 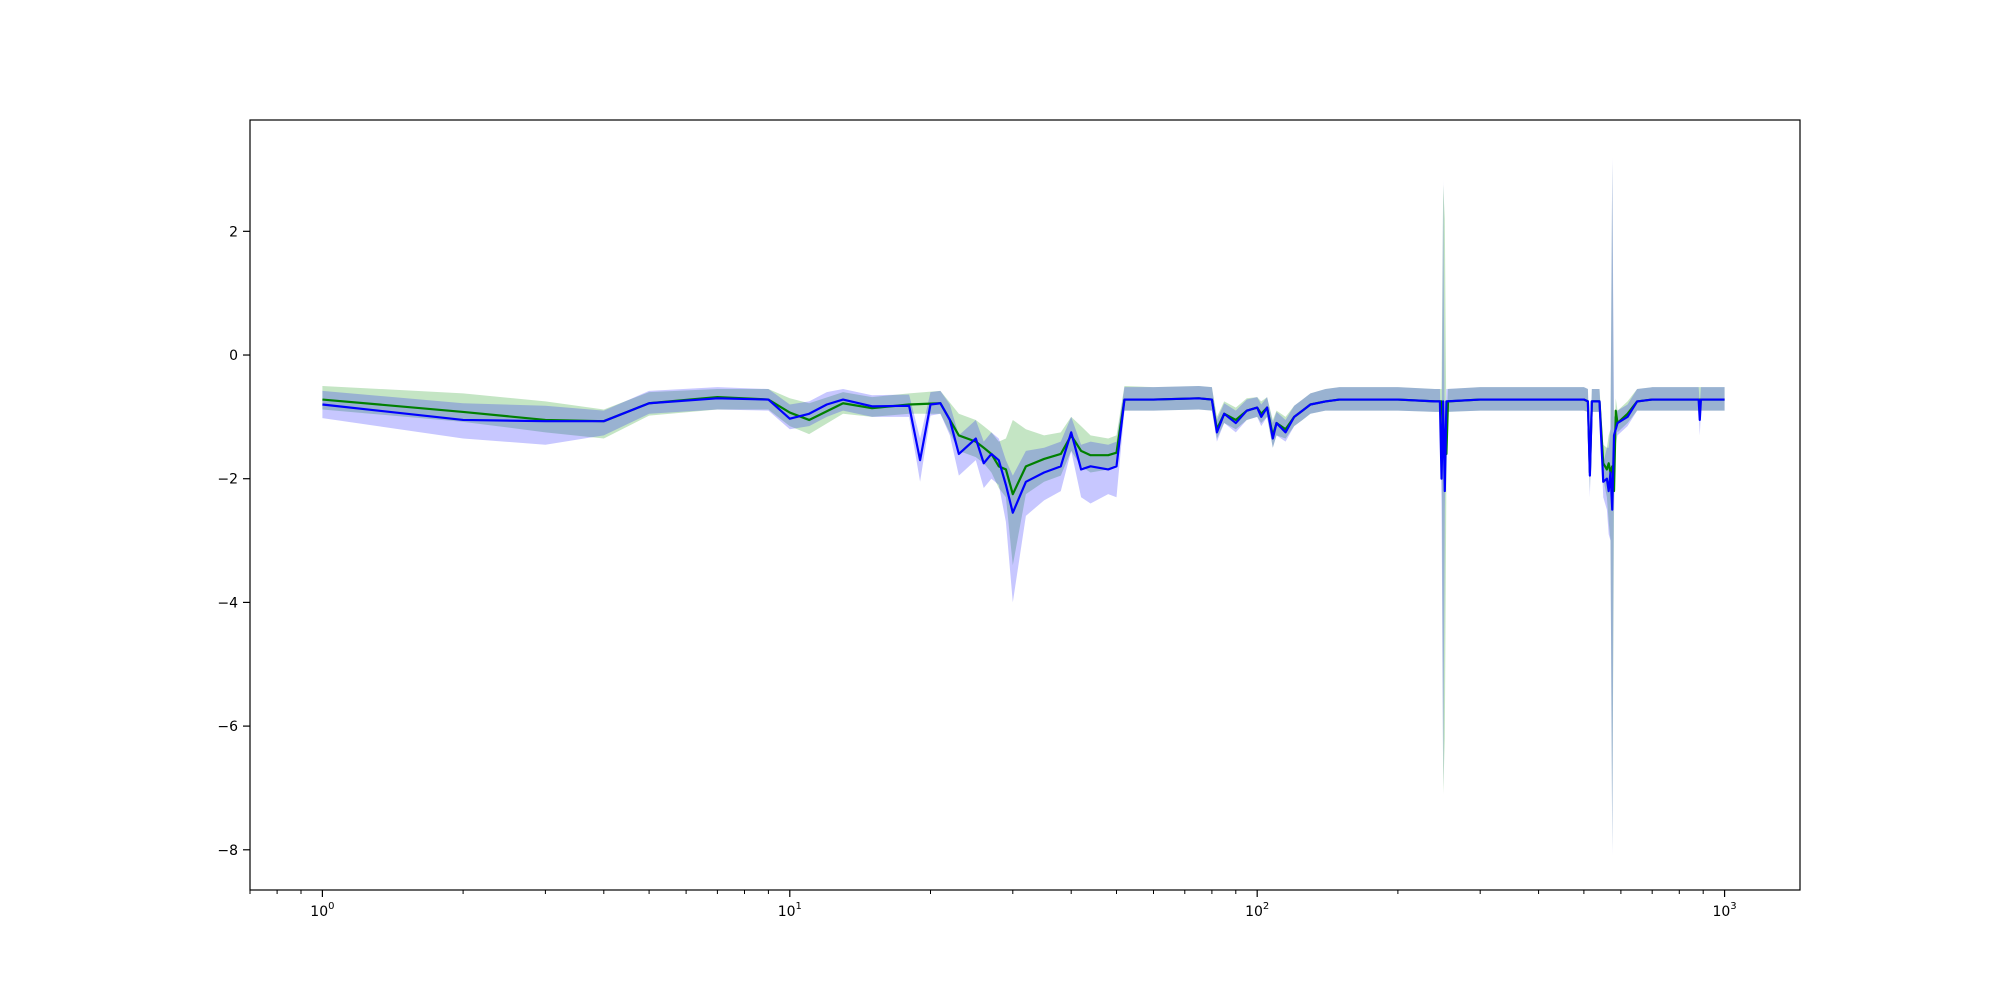 What do you see at coordinates (233, 541) in the screenshot?
I see `y-axis: 2 0 −2 −4 −6 −8` at bounding box center [233, 541].